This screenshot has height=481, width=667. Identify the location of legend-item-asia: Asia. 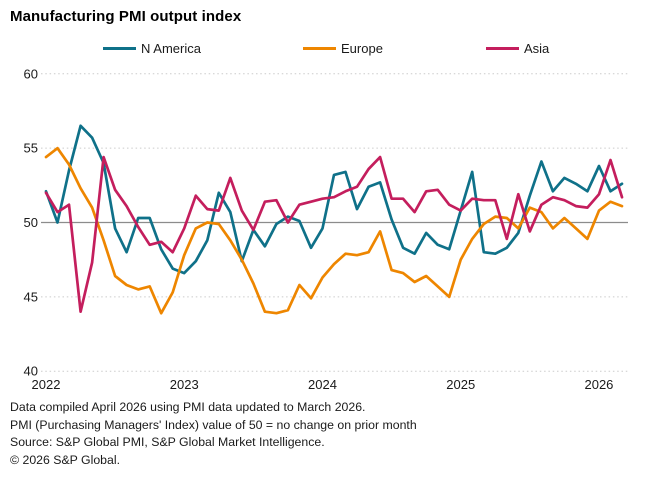
(517, 48).